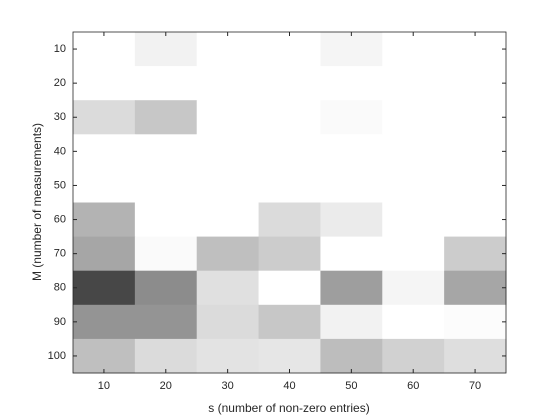 This screenshot has height=420, width=560. I want to click on x-tick-label: 40, so click(289, 386).